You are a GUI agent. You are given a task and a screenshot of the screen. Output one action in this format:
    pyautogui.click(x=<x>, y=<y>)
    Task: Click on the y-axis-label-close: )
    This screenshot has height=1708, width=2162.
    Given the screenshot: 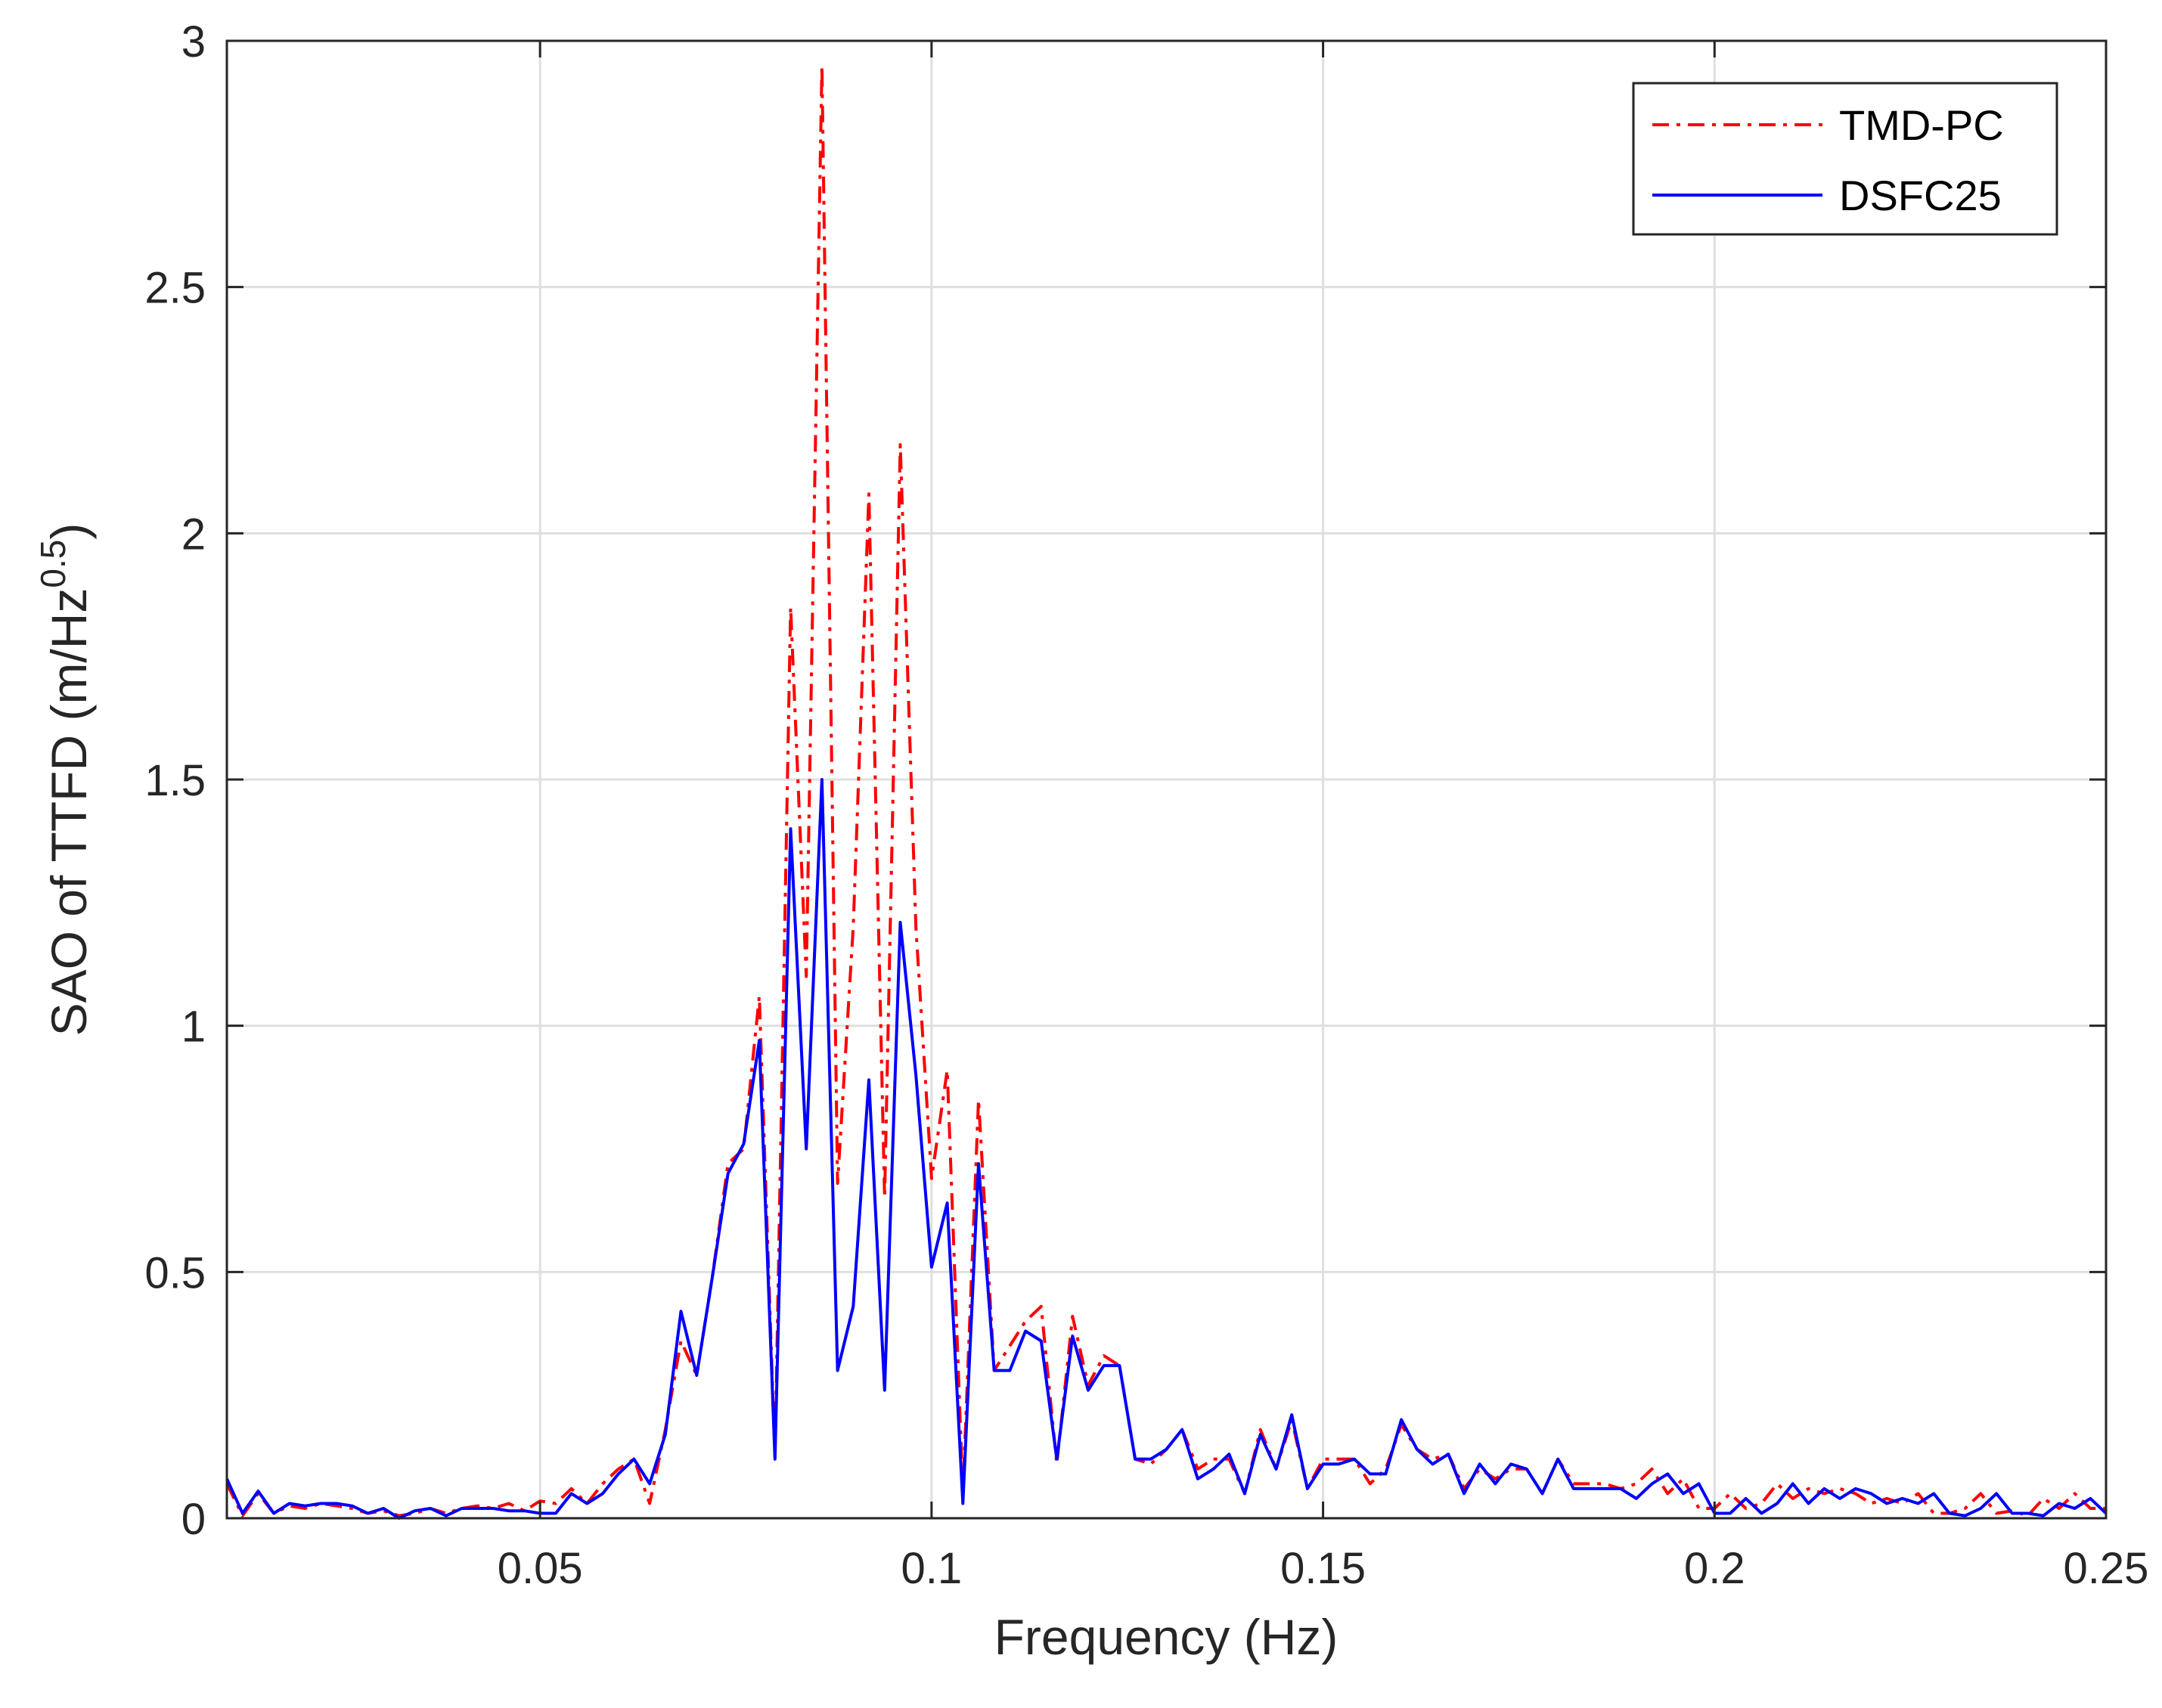 What is the action you would take?
    pyautogui.click(x=69, y=531)
    